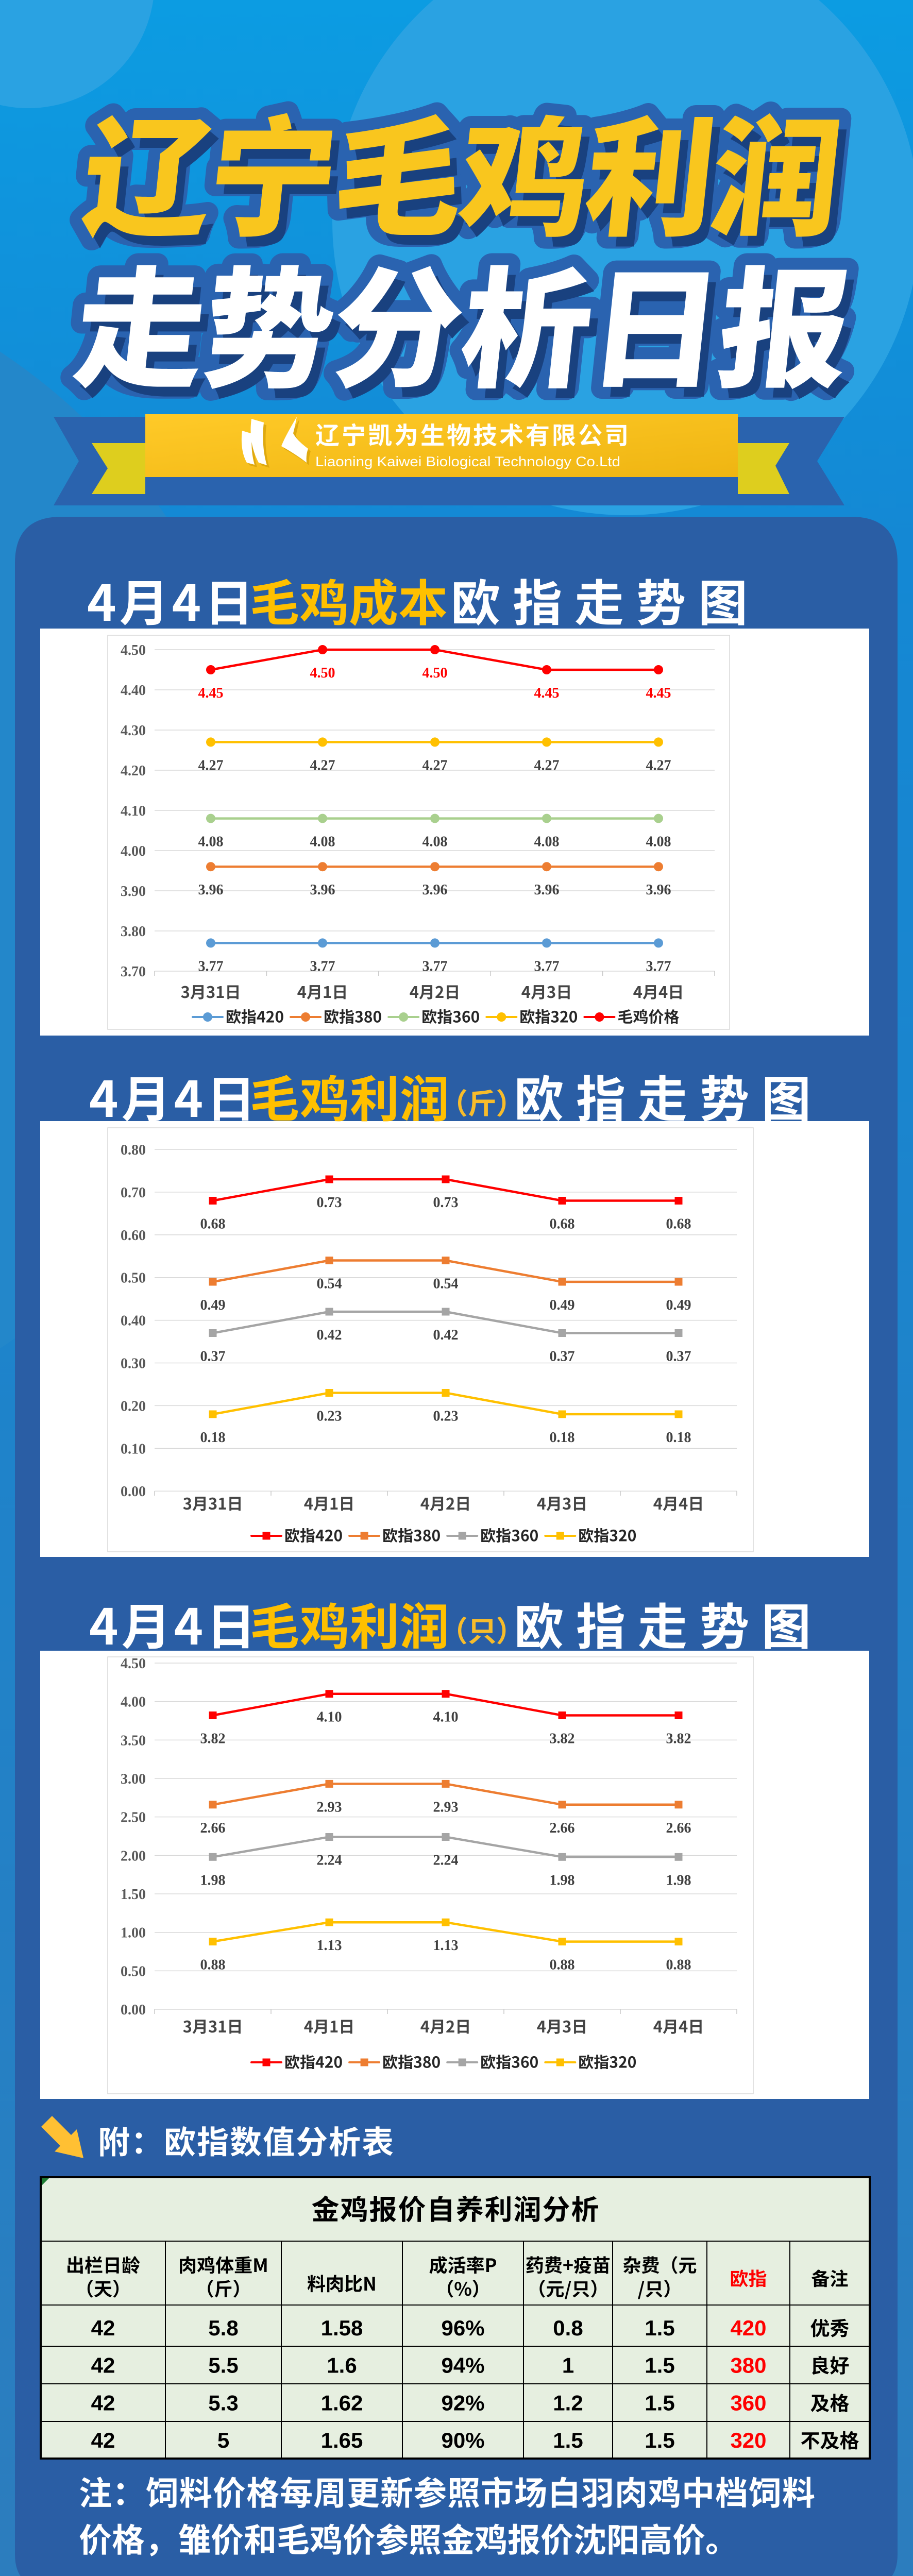  I want to click on svg-text: 0.73, so click(446, 1203).